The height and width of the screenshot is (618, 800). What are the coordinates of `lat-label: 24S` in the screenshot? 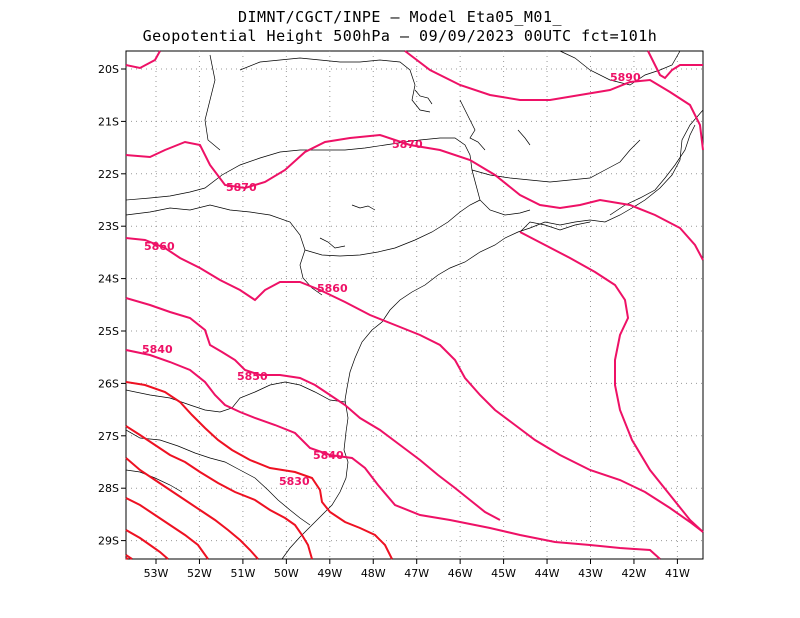 It's located at (108, 279).